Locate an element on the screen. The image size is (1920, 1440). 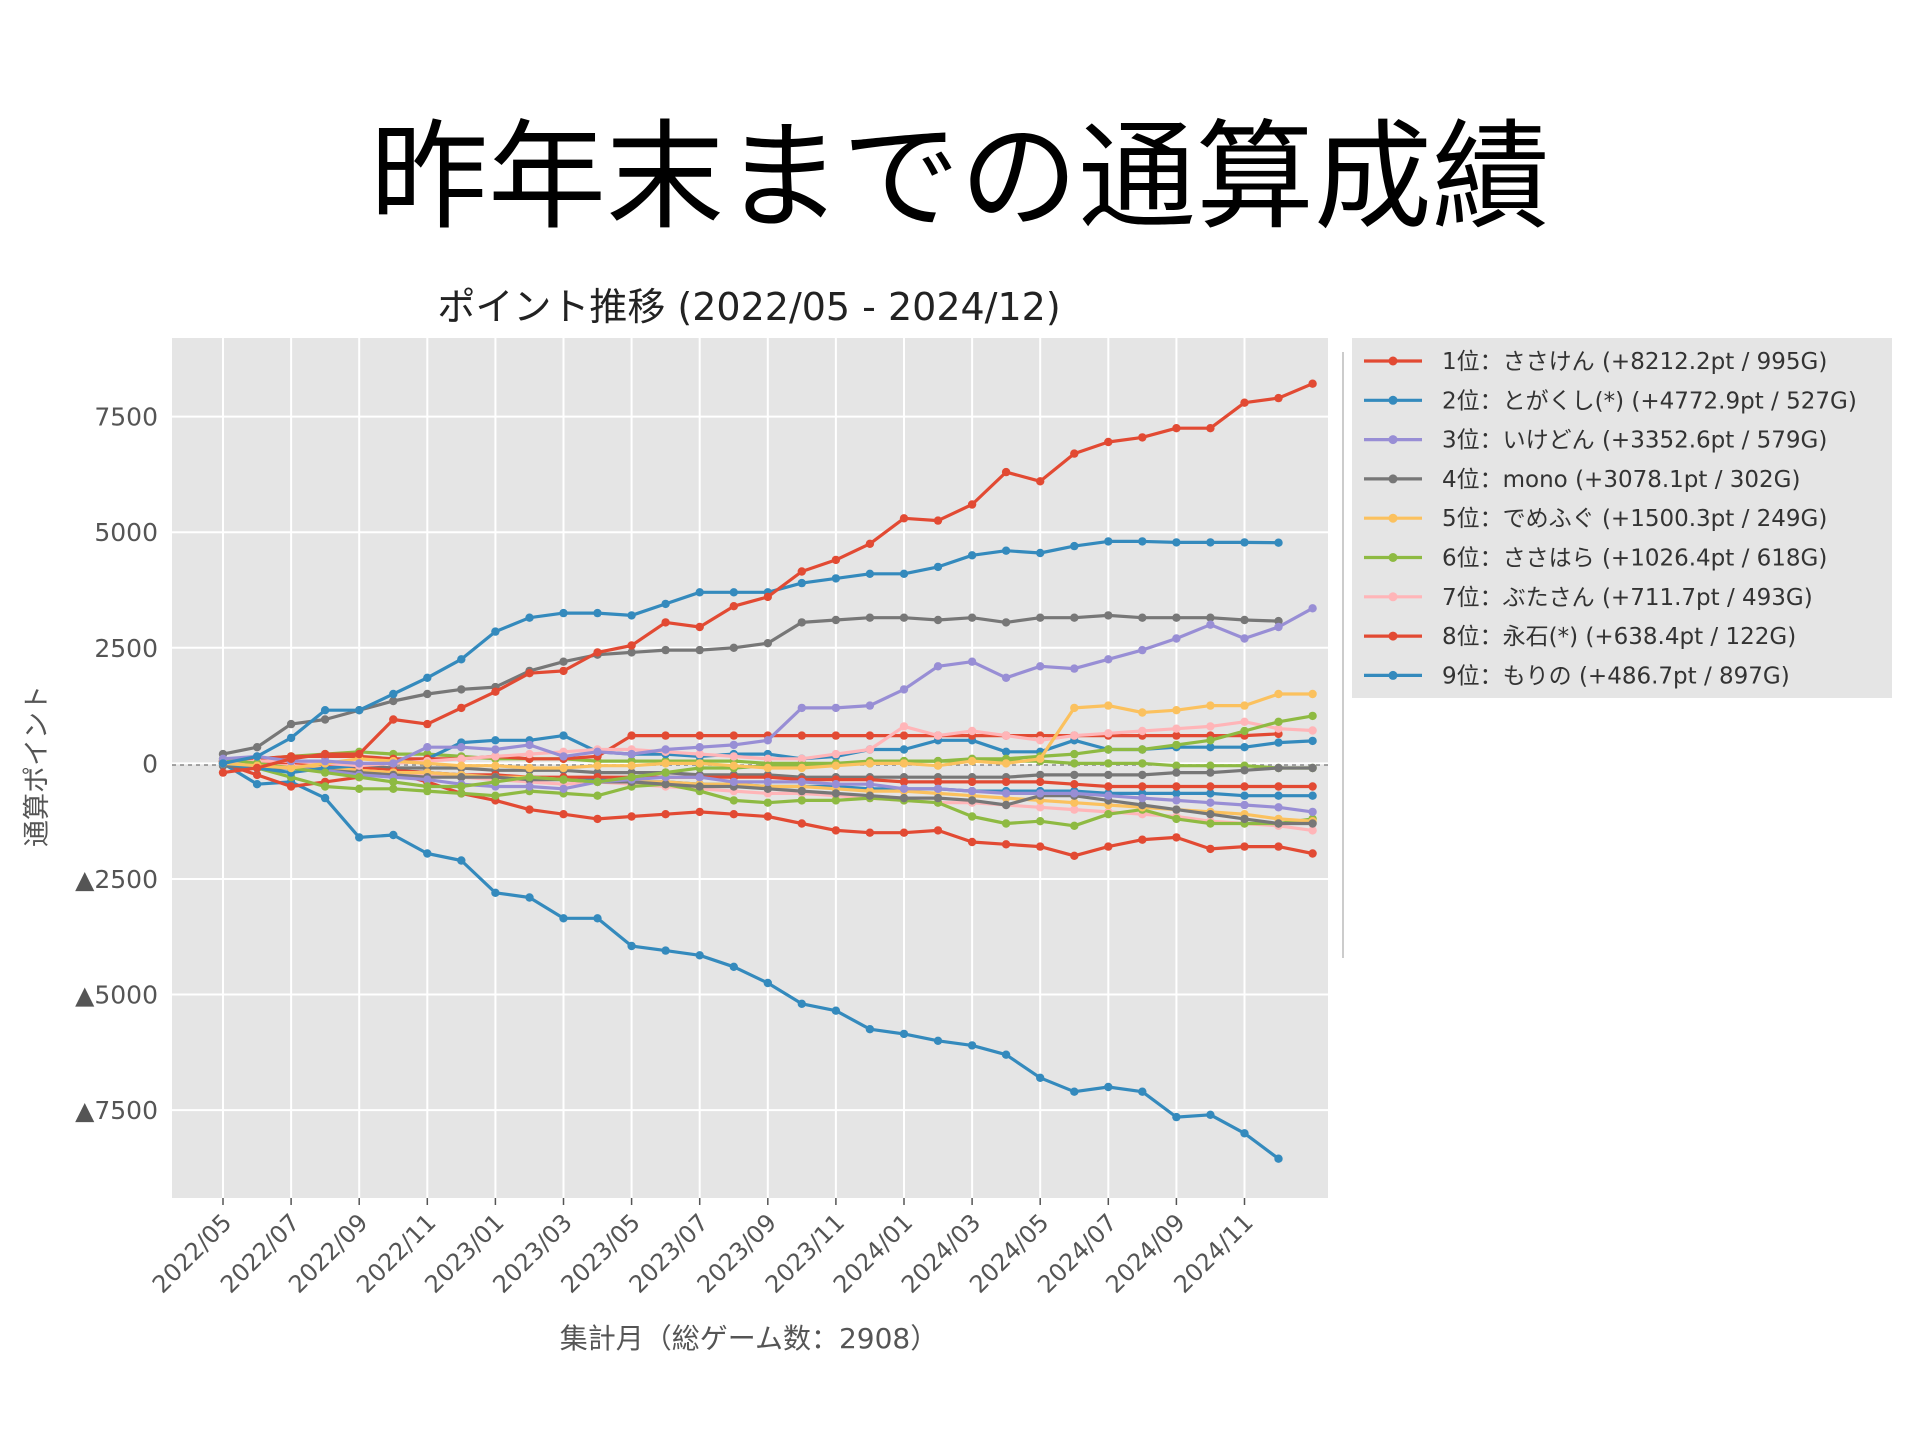
legend-label: 9位：もりの (+486.7pt / 897G) is located at coordinates (1616, 676).